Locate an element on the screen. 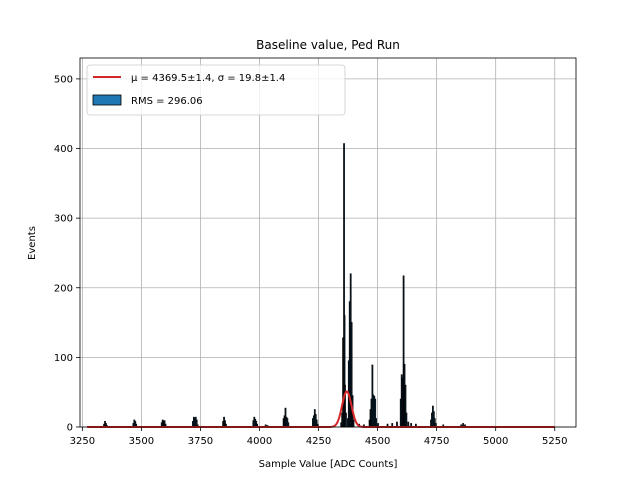  legend-fit-label: μ = 4369.5±1.4, σ = 19.8±1.4 is located at coordinates (208, 78).